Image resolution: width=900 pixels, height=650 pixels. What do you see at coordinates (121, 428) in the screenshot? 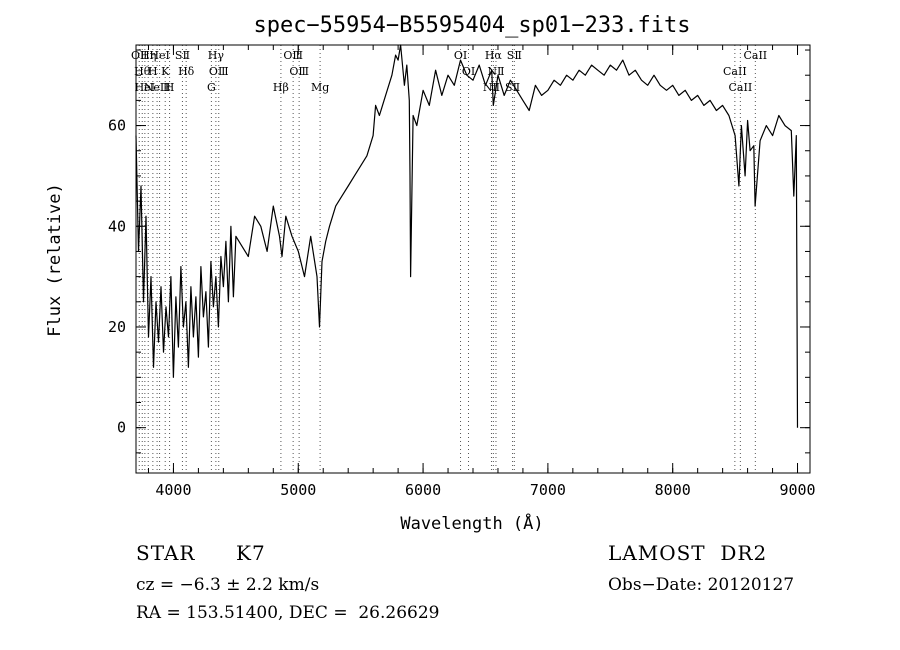
I see `y-tick-label: 0` at bounding box center [121, 428].